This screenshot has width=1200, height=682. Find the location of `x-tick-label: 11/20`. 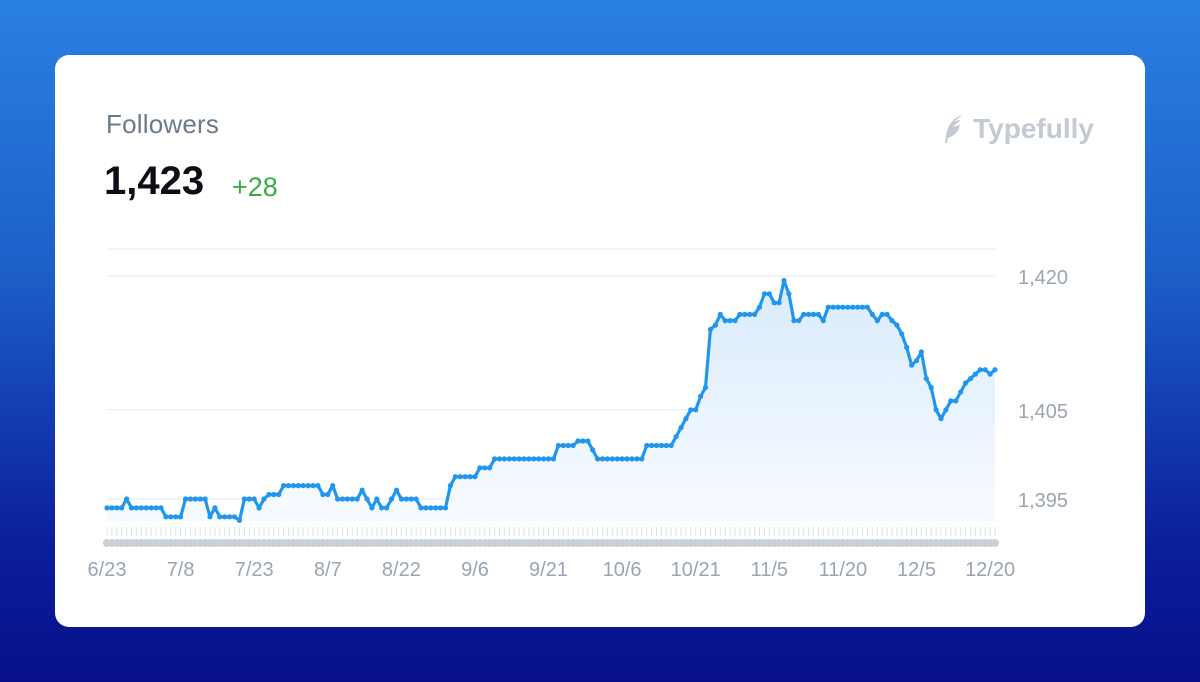

x-tick-label: 11/20 is located at coordinates (843, 570).